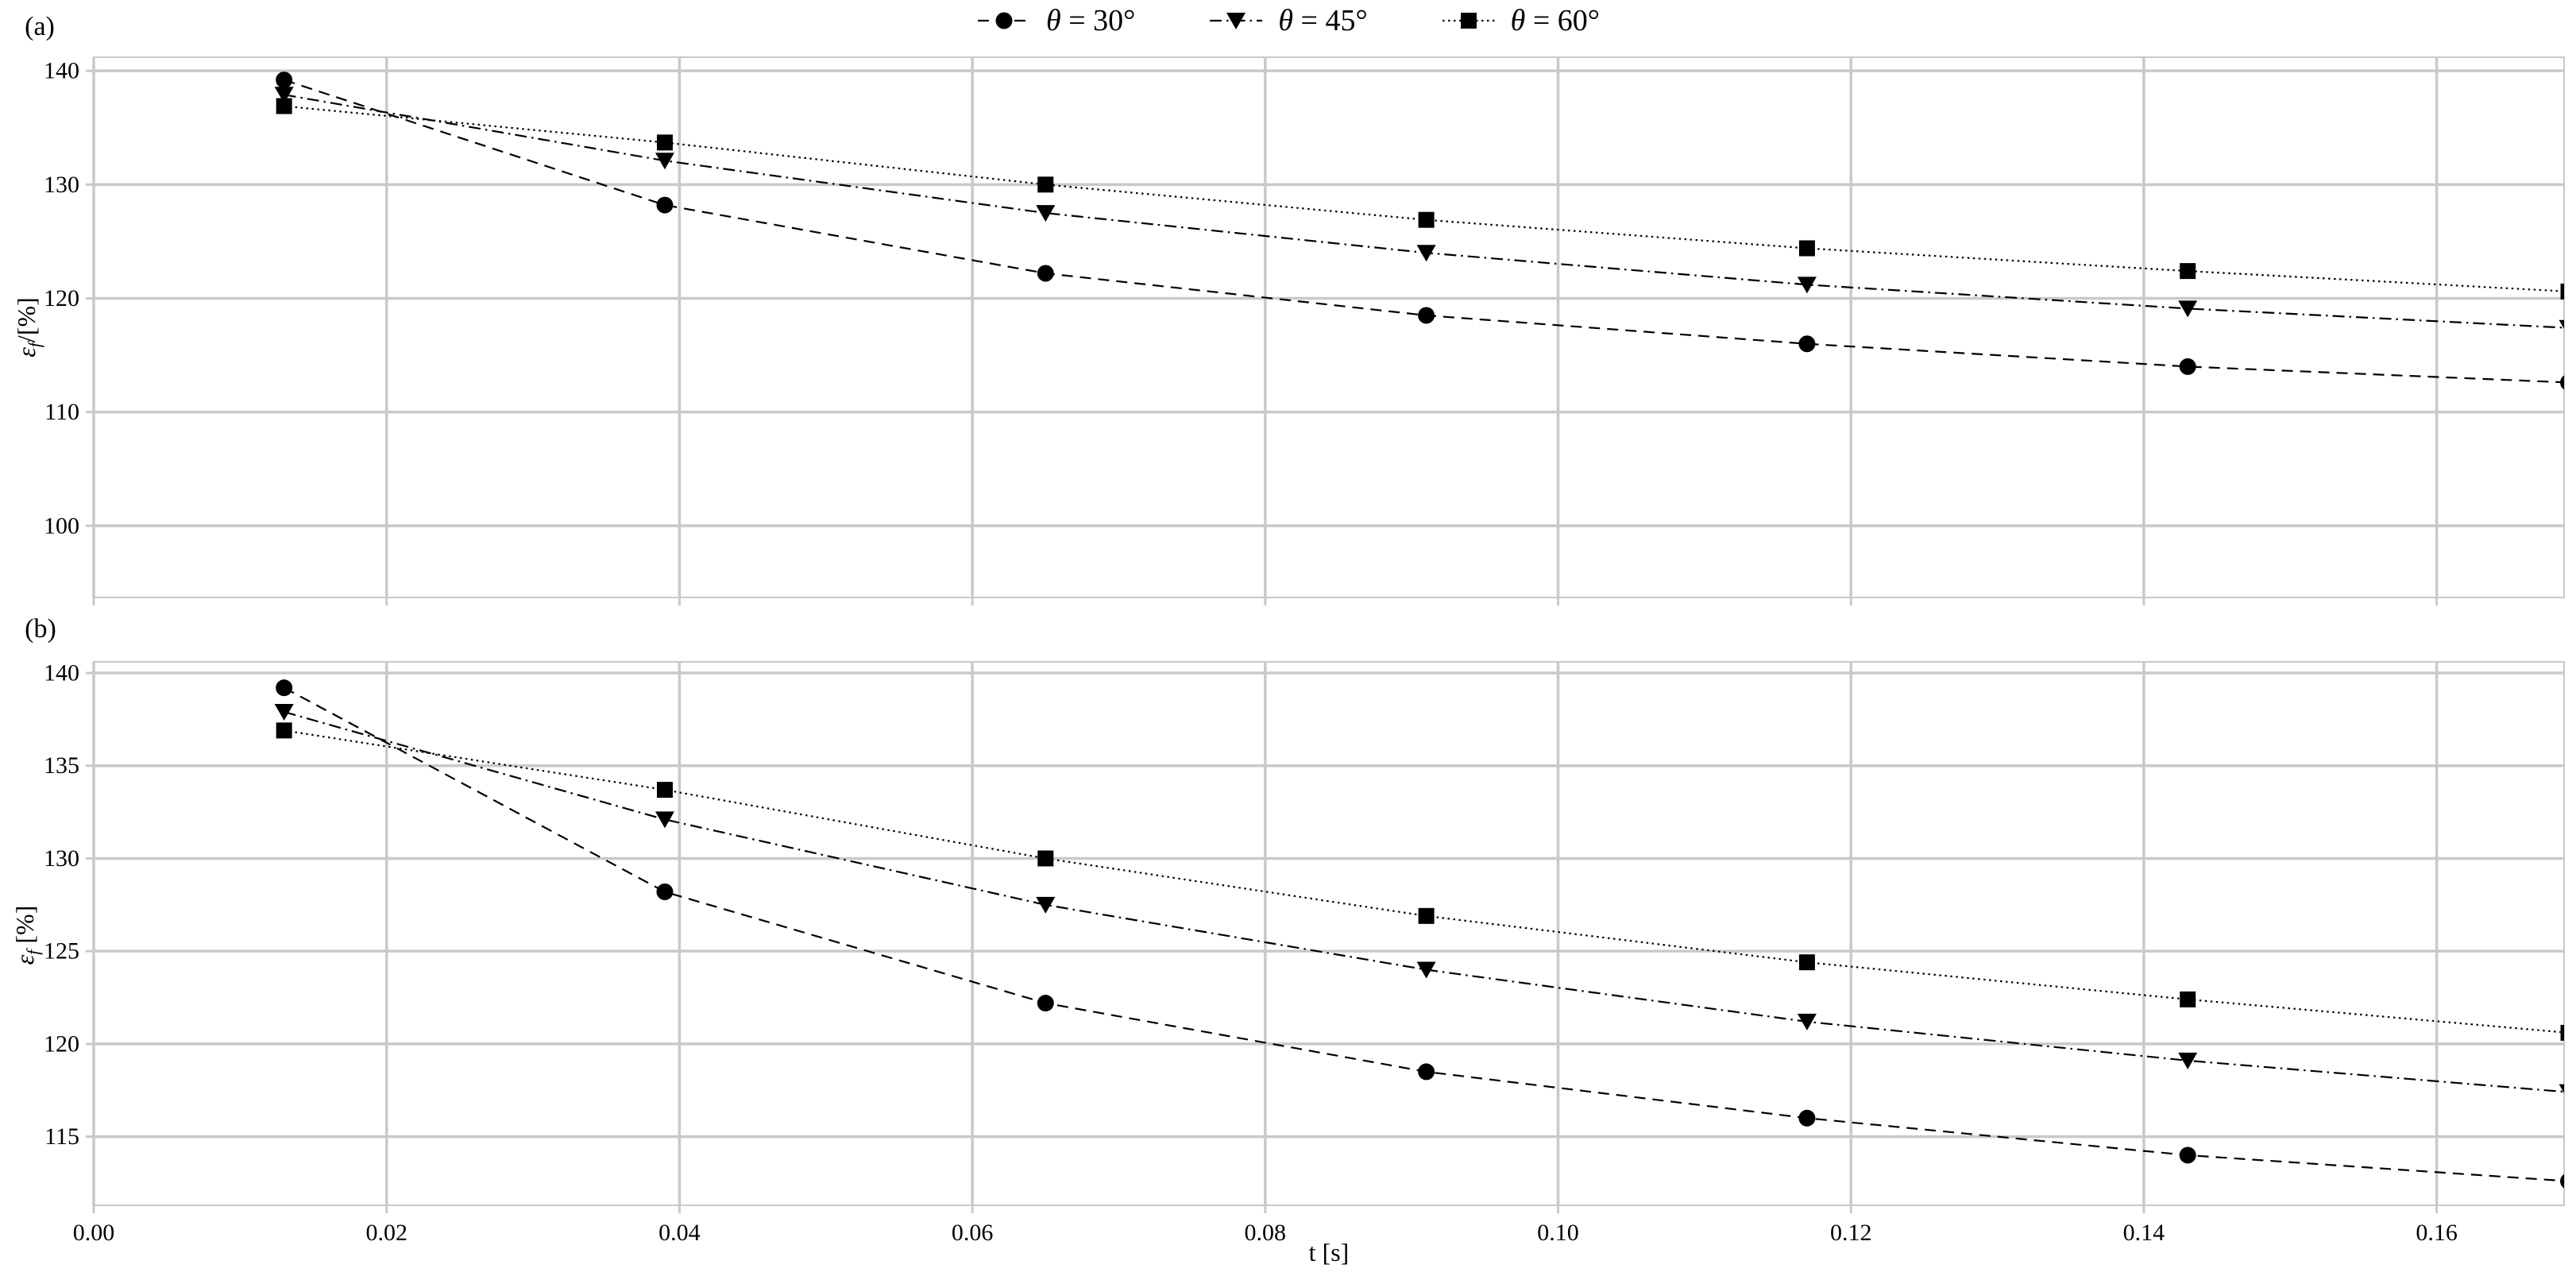  Describe the element at coordinates (386, 1233) in the screenshot. I see `x-tick-label: 0.02` at that location.